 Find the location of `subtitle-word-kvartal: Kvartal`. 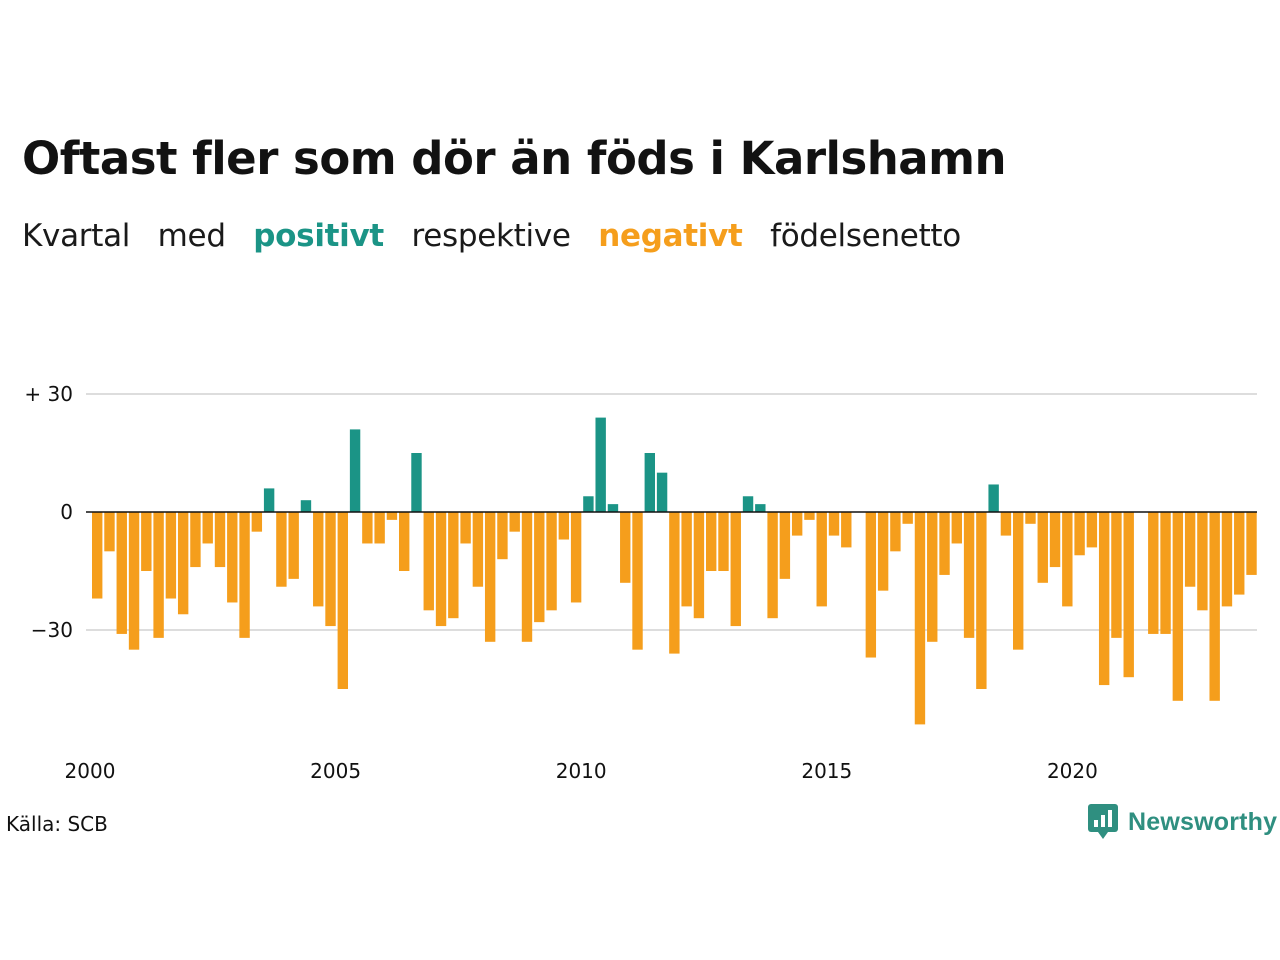

subtitle-word-kvartal: Kvartal is located at coordinates (76, 236).